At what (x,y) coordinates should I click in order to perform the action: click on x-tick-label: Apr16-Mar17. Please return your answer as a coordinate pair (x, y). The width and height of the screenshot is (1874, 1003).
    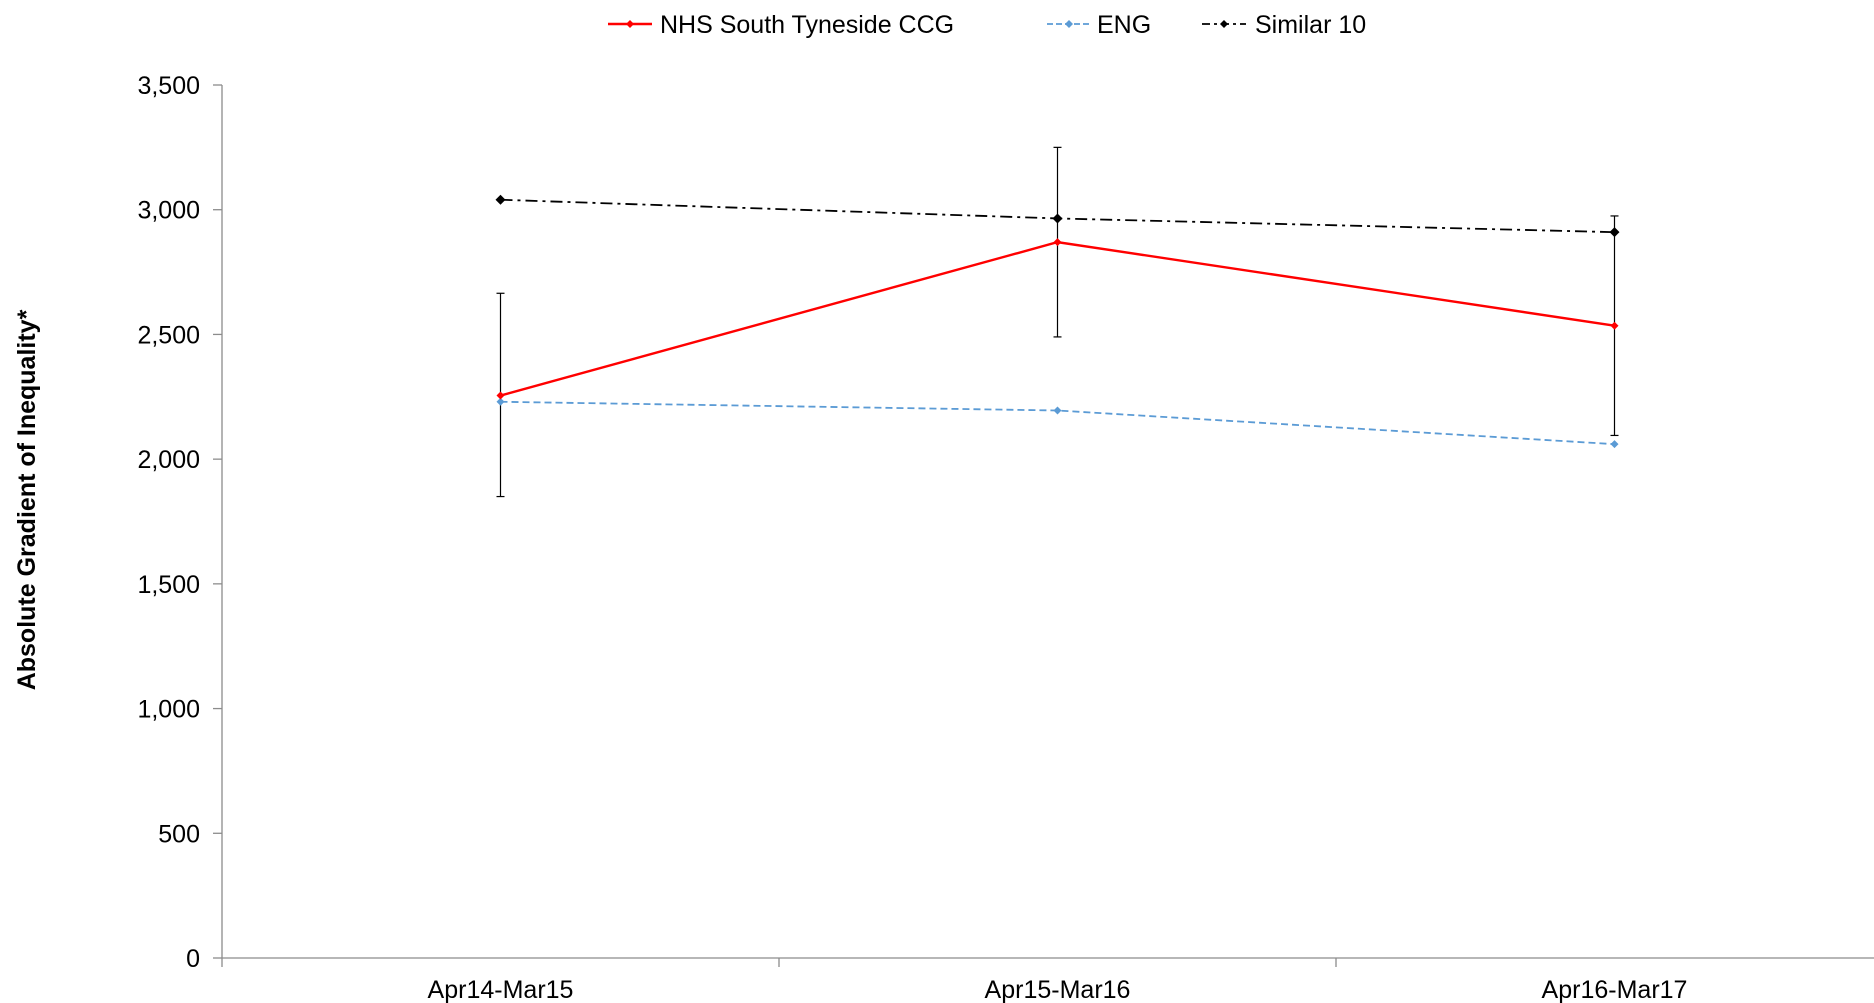
    Looking at the image, I should click on (1615, 989).